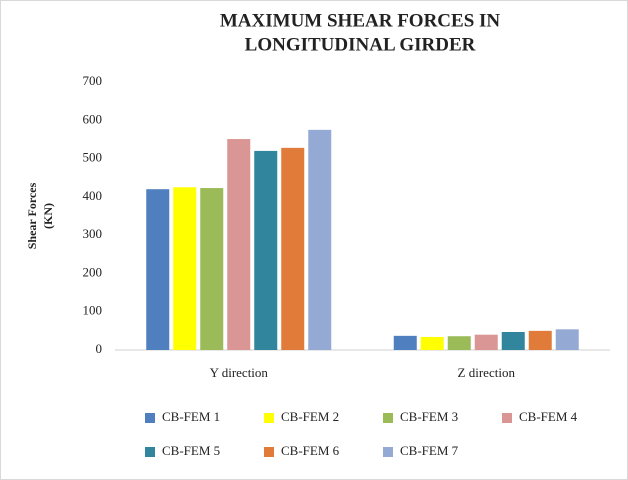 Image resolution: width=628 pixels, height=480 pixels. Describe the element at coordinates (487, 372) in the screenshot. I see `x-tick-label: Z direction` at that location.